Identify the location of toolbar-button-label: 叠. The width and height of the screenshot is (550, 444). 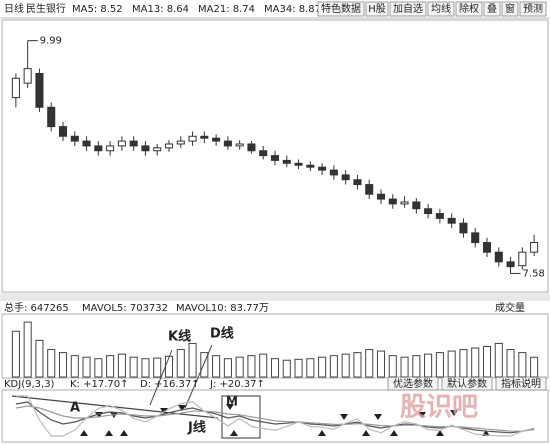
(492, 9).